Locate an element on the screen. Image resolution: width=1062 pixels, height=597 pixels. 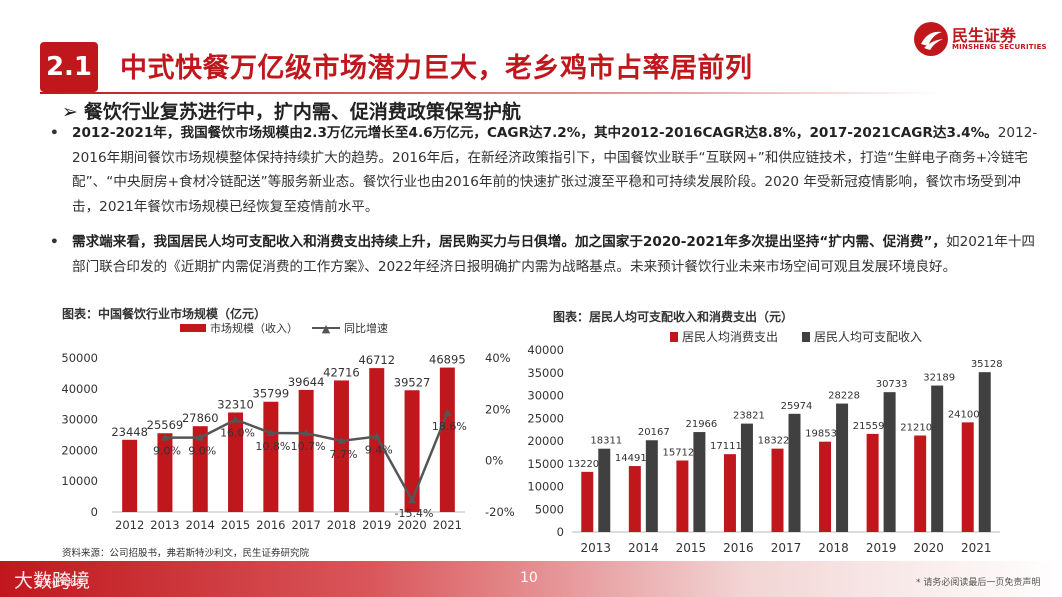
y-tick-label: 40000 is located at coordinates (545, 350).